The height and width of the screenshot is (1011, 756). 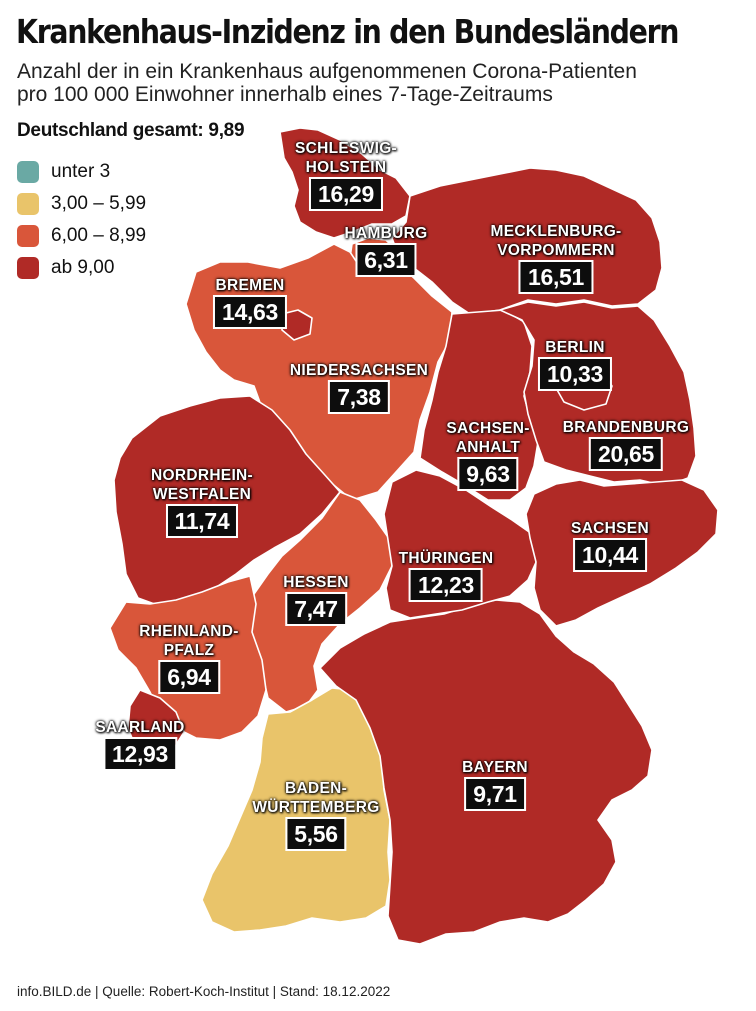 What do you see at coordinates (202, 494) in the screenshot?
I see `state-name: WESTFALEN` at bounding box center [202, 494].